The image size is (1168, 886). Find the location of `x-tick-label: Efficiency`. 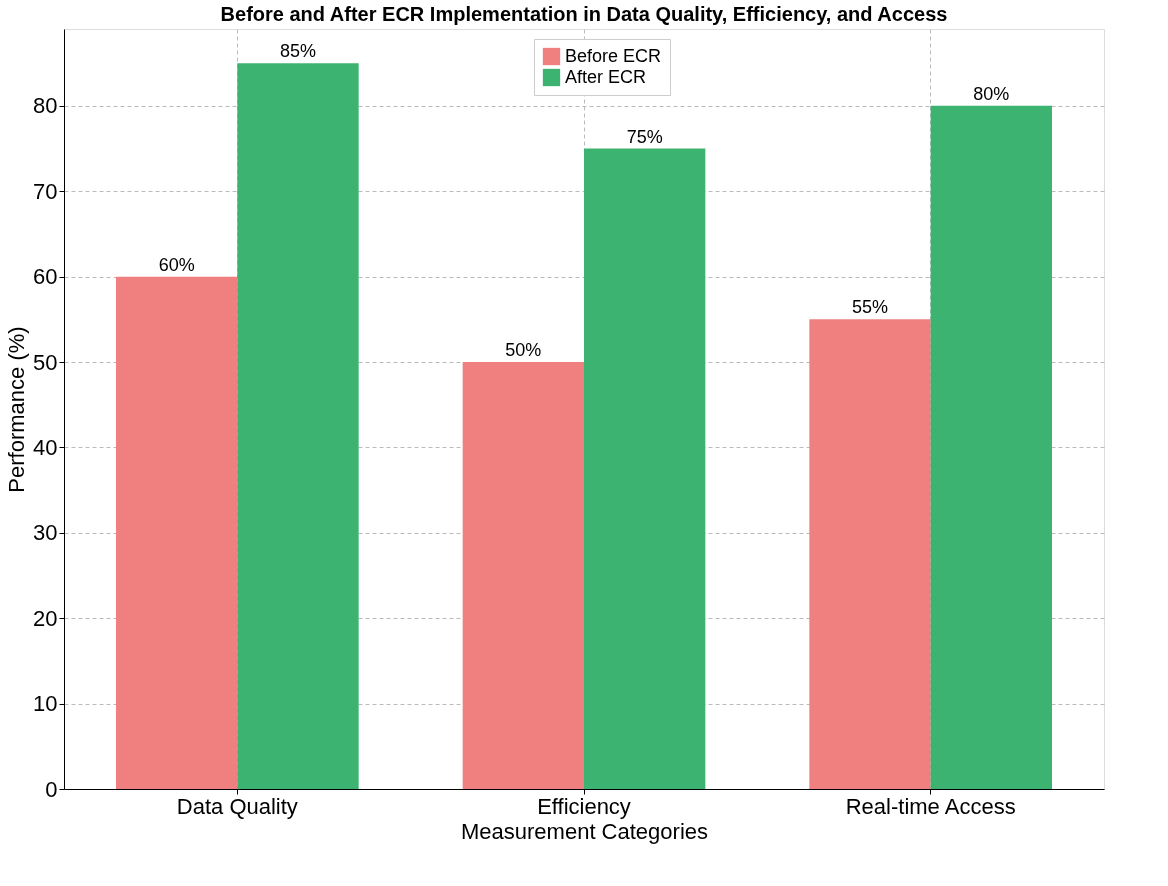

x-tick-label: Efficiency is located at coordinates (584, 806).